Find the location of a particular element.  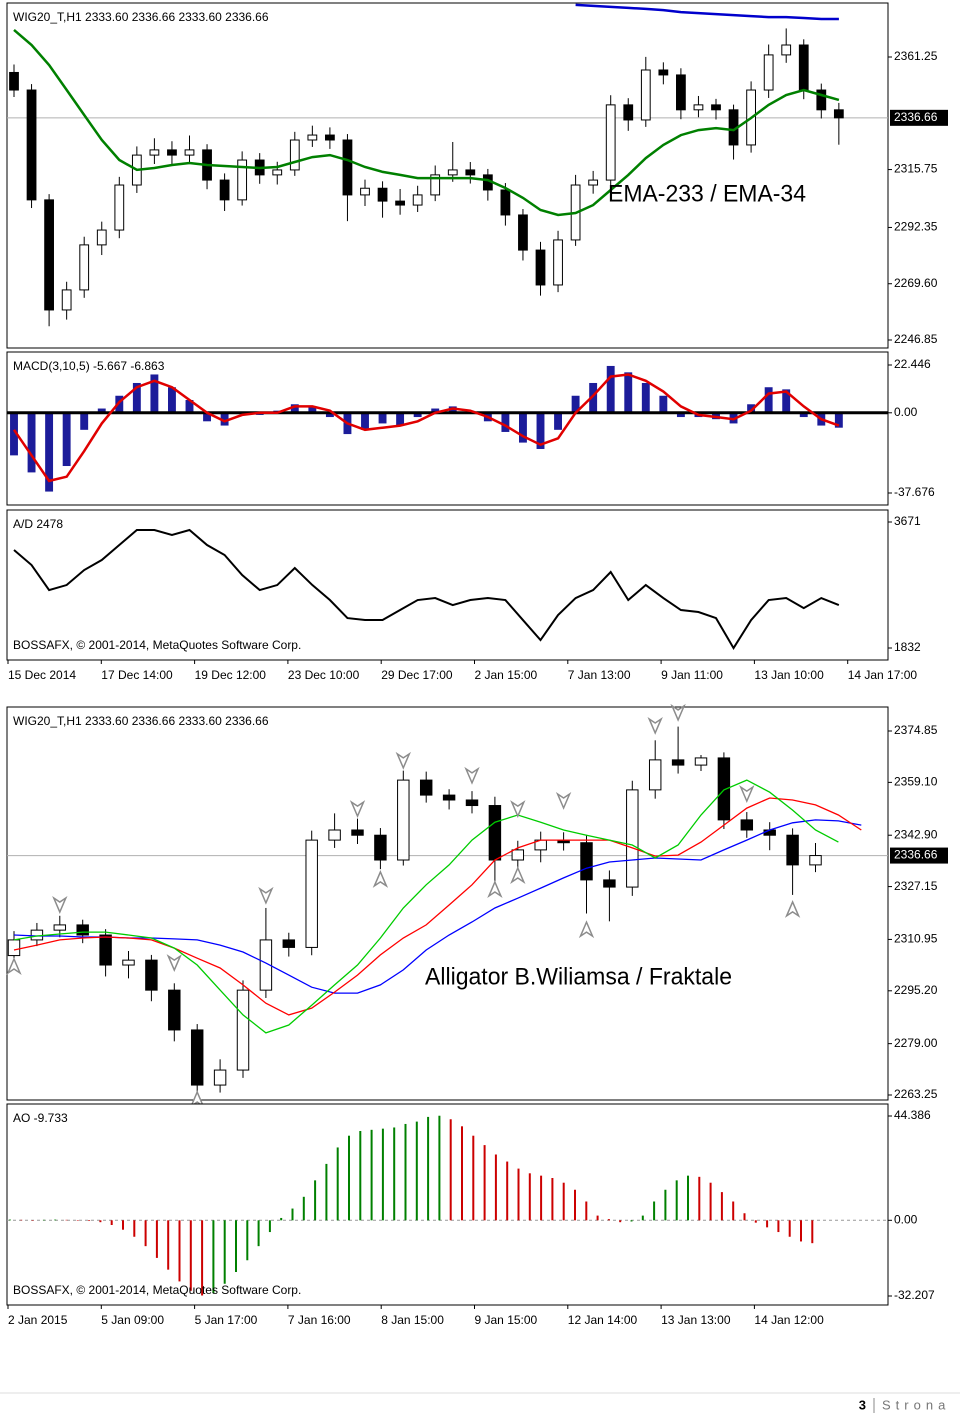

y-tick-label: 22.446 is located at coordinates (912, 364).